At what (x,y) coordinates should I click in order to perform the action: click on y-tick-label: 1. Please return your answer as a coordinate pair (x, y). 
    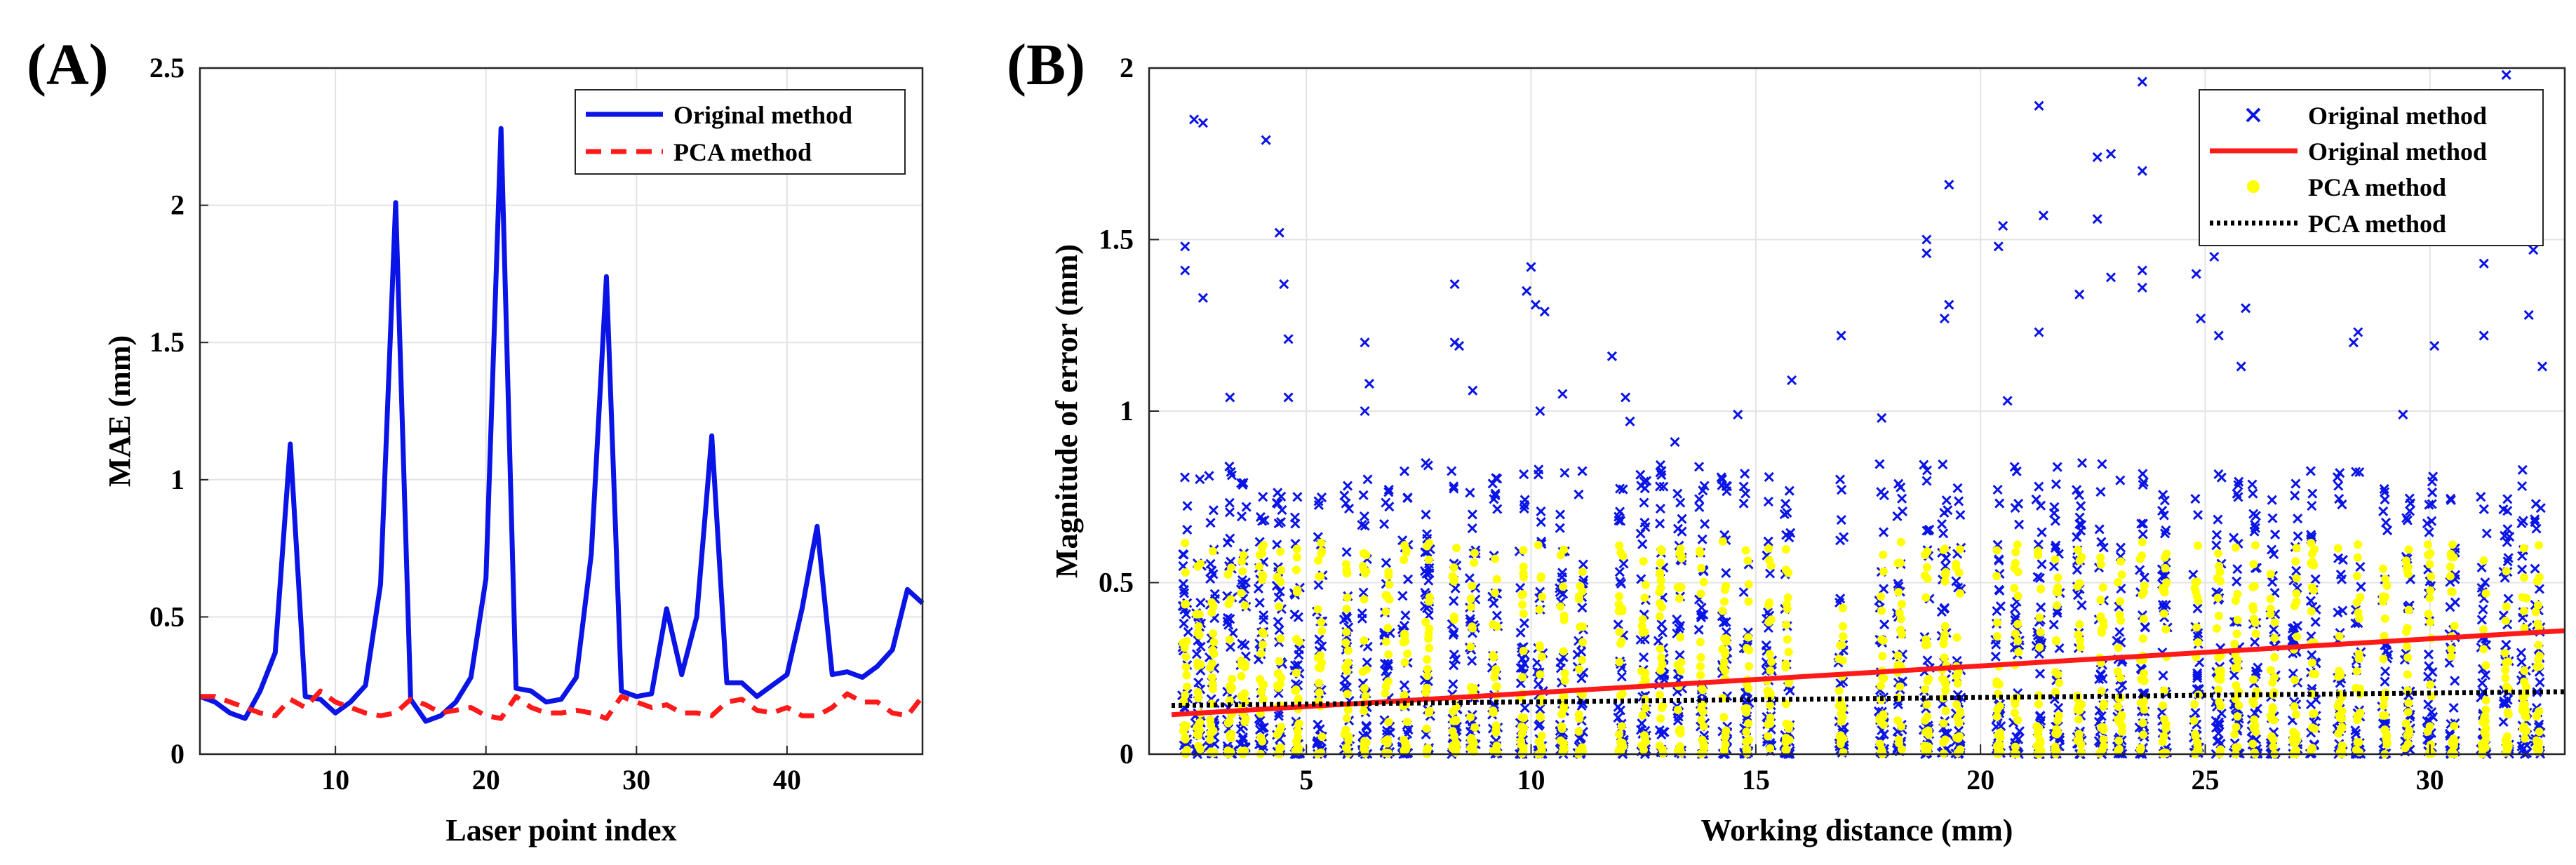
    Looking at the image, I should click on (1127, 411).